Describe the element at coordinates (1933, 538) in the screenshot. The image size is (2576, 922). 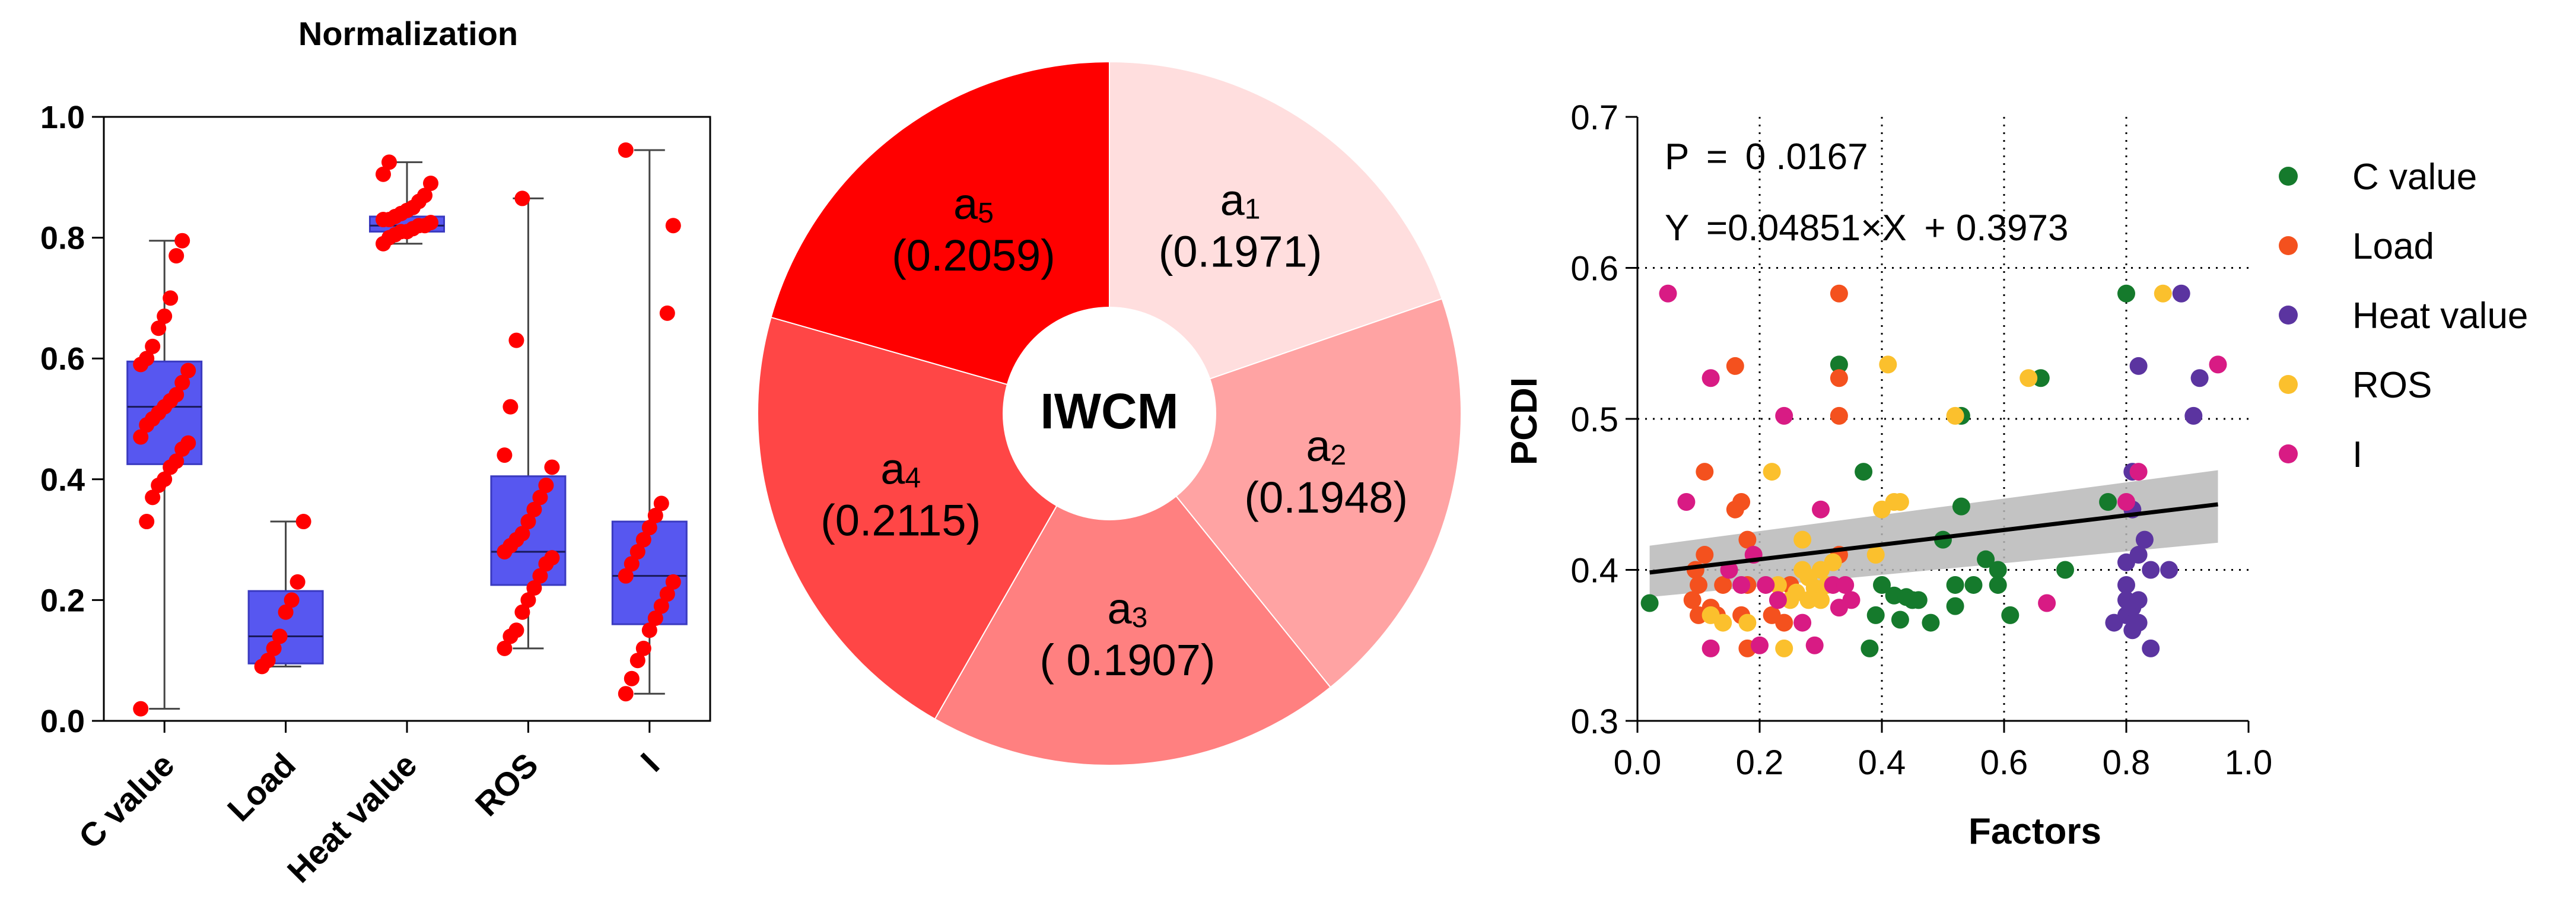
I see `regression-line-group` at that location.